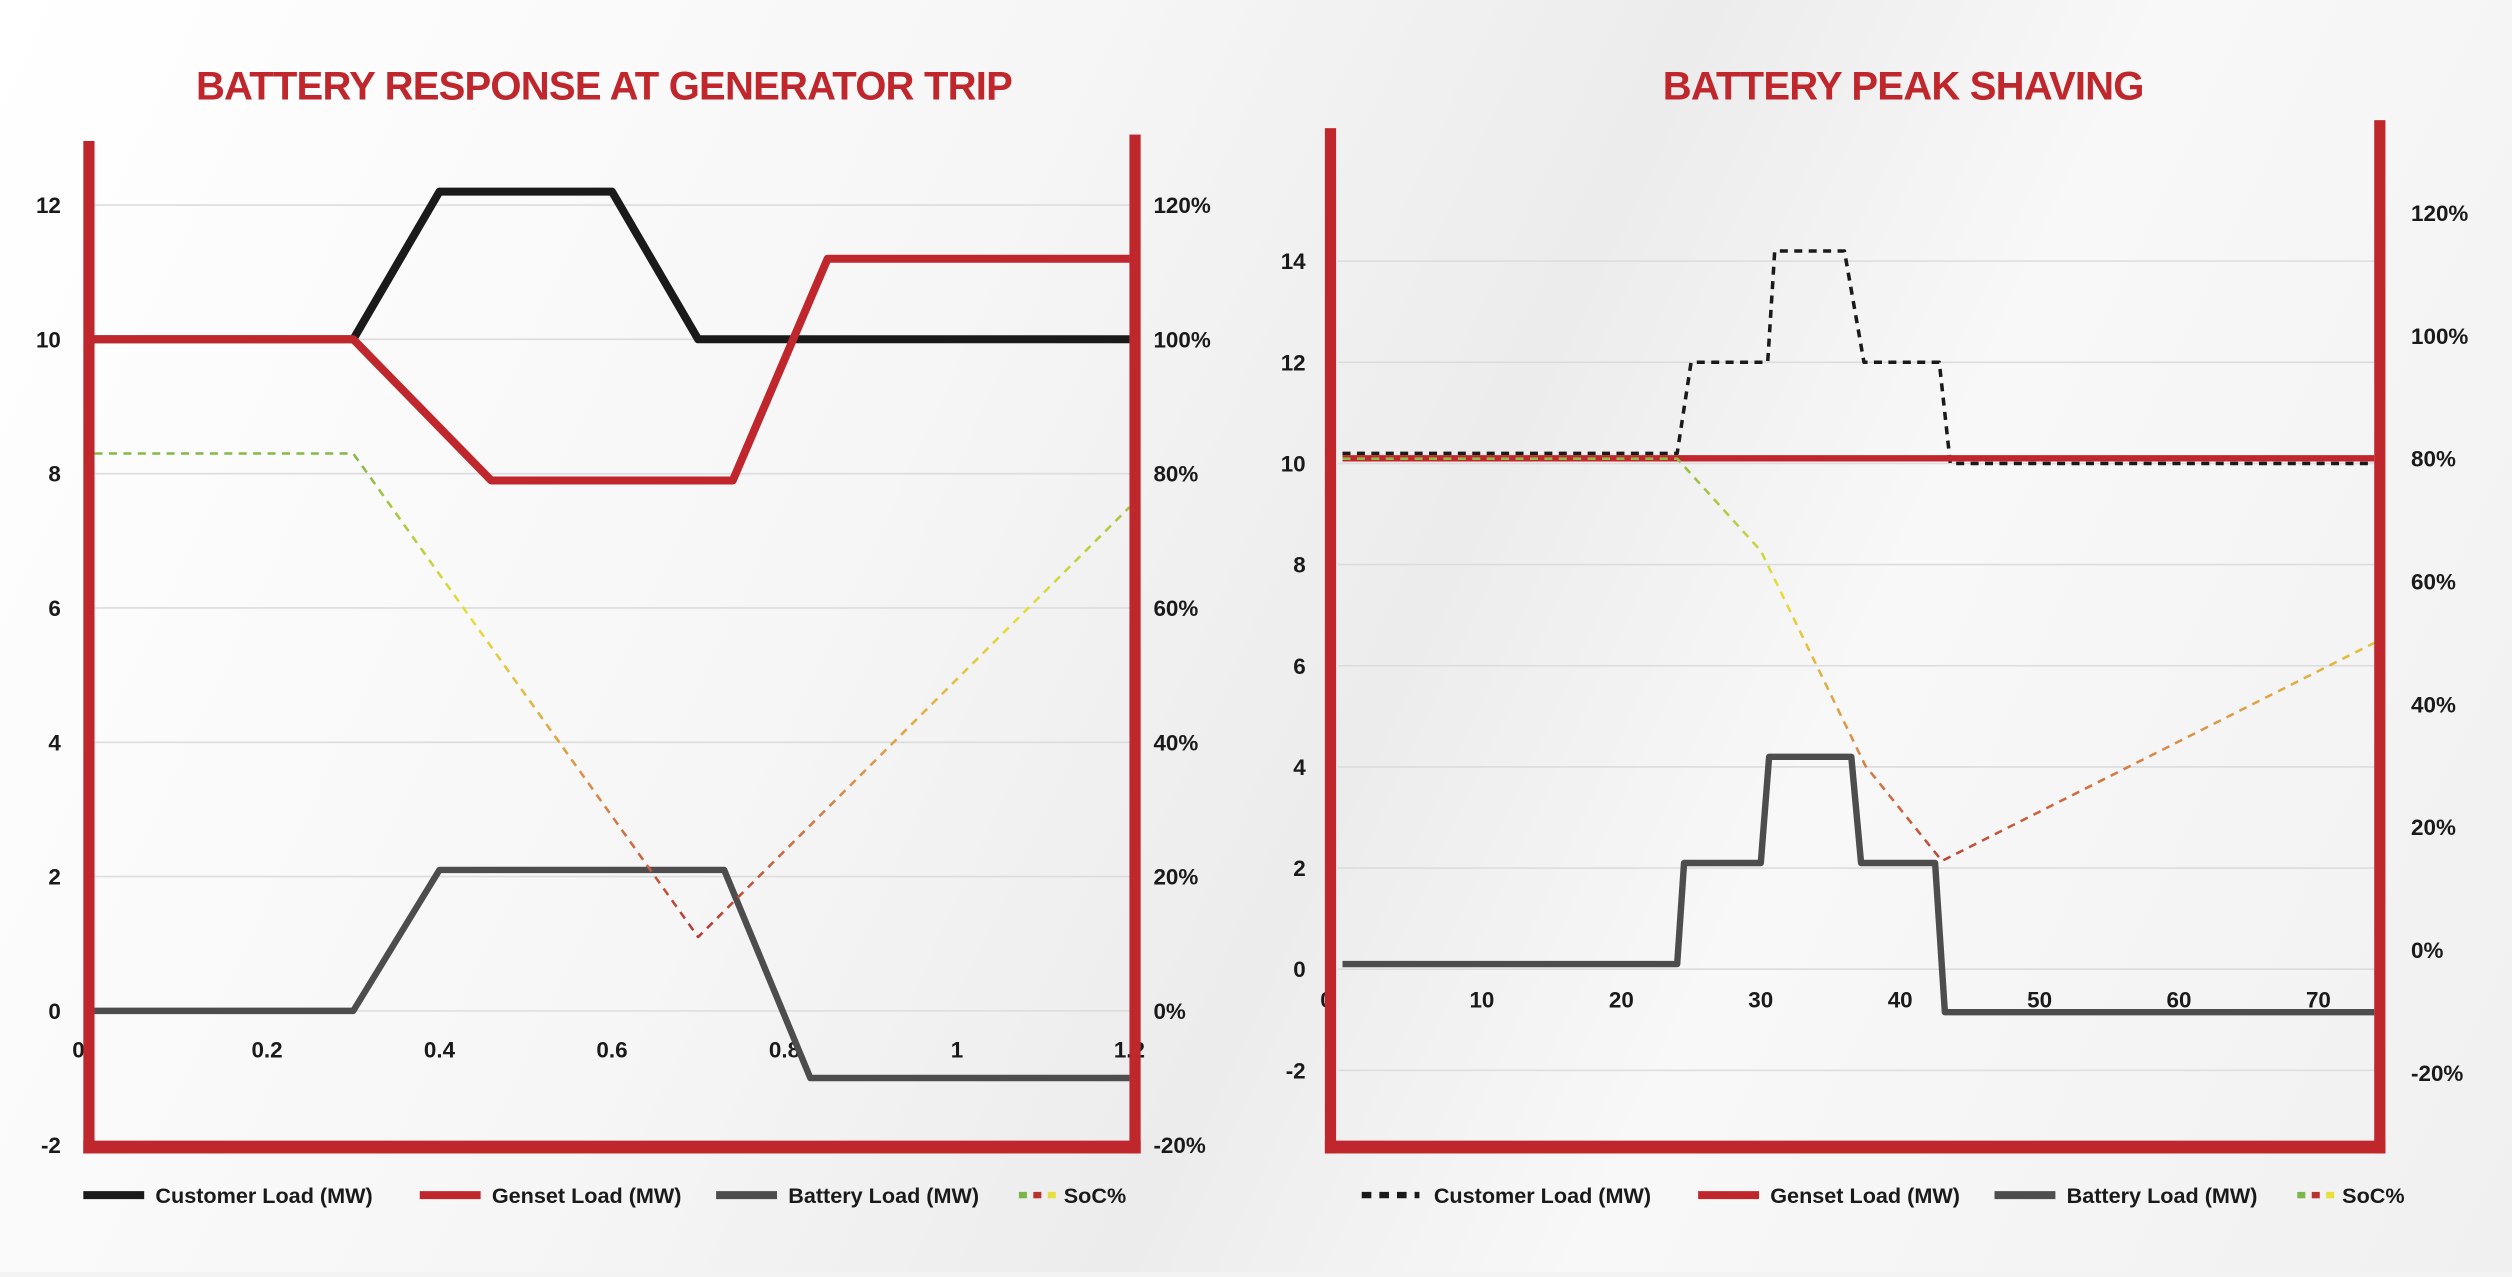 The width and height of the screenshot is (2512, 1277). I want to click on series-line-soc, so click(1858, 660).